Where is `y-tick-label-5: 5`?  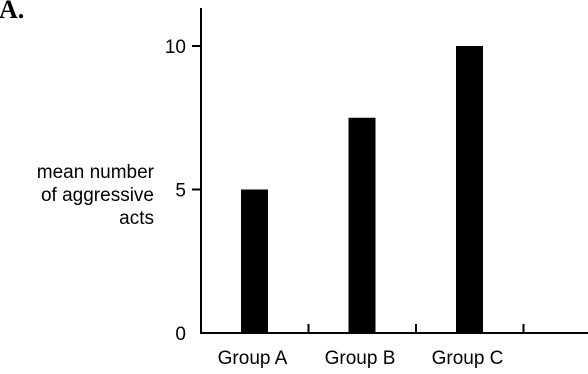 y-tick-label-5: 5 is located at coordinates (180, 191).